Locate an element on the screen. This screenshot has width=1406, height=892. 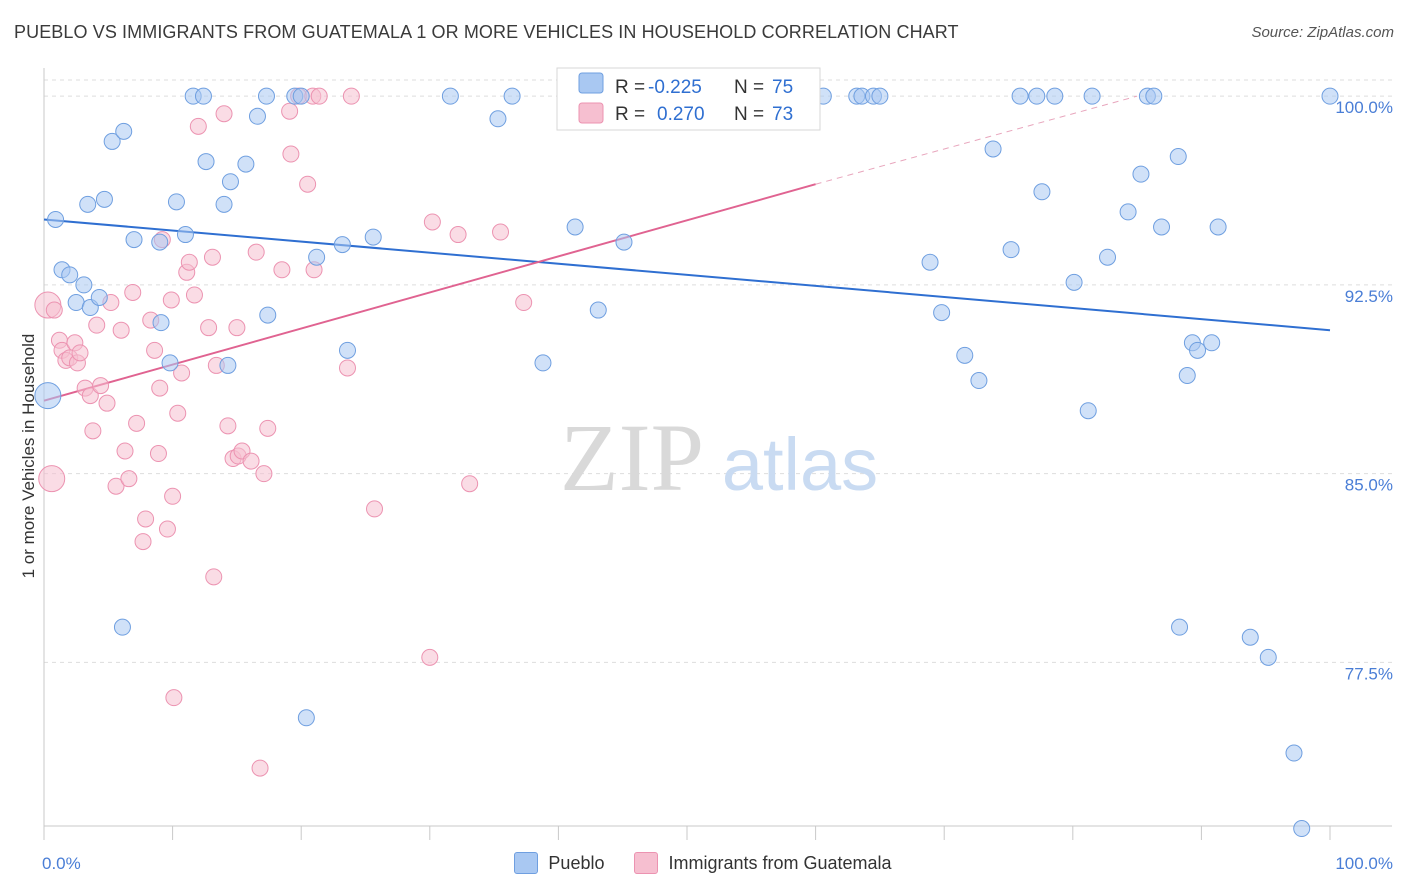
legend-r-value-guat: 0.270 is located at coordinates (681, 114).